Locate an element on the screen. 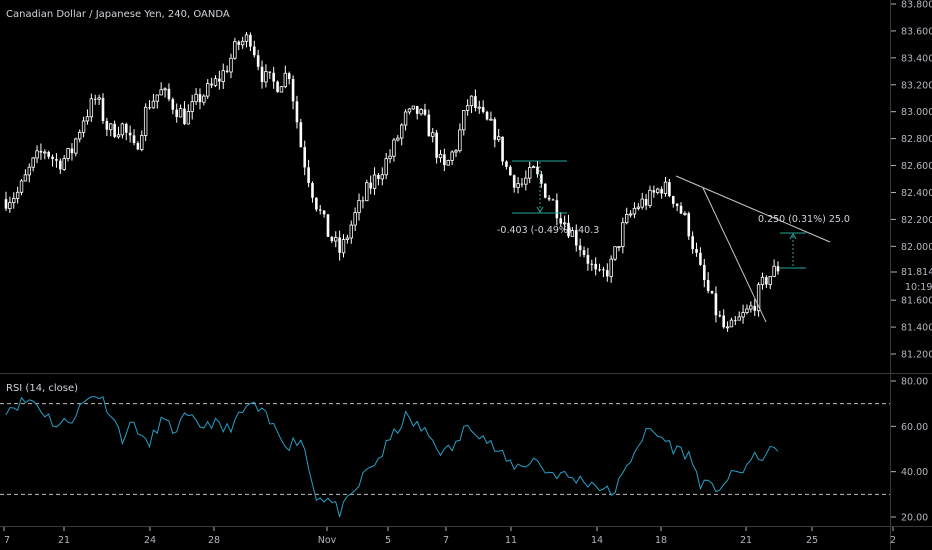  time-tick-label: Nov is located at coordinates (327, 540).